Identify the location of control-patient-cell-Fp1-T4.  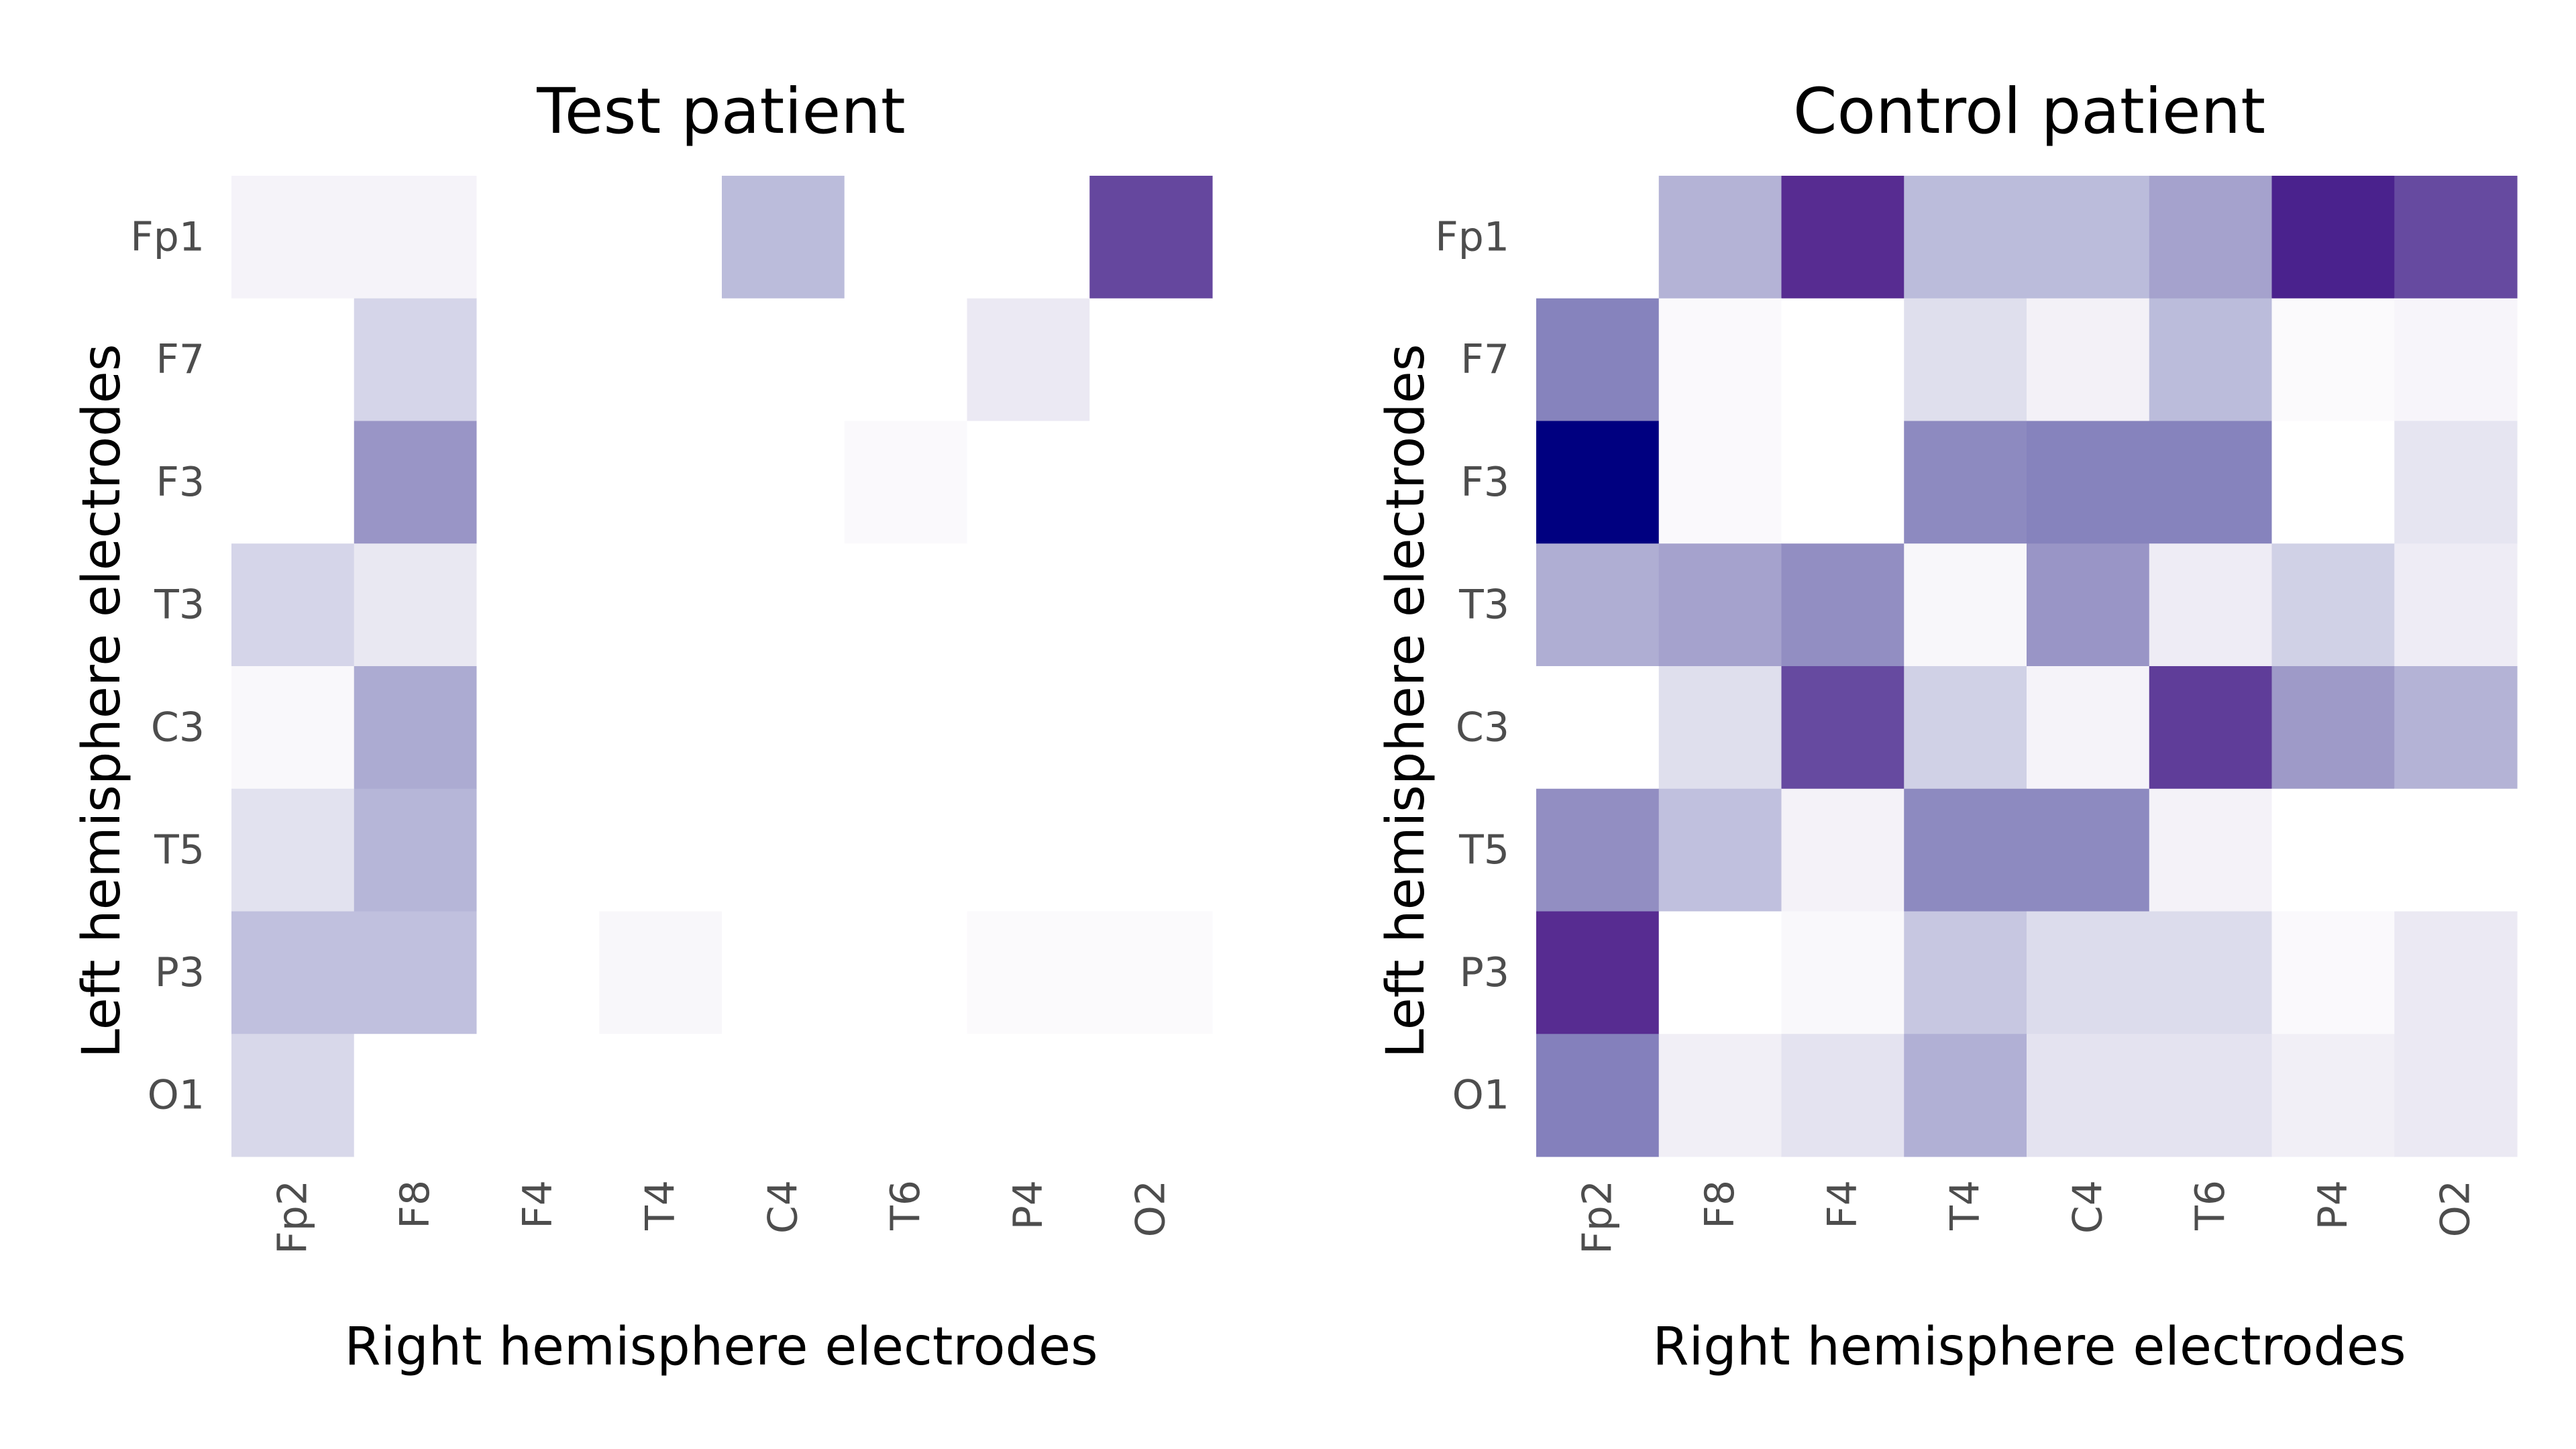
(1965, 237).